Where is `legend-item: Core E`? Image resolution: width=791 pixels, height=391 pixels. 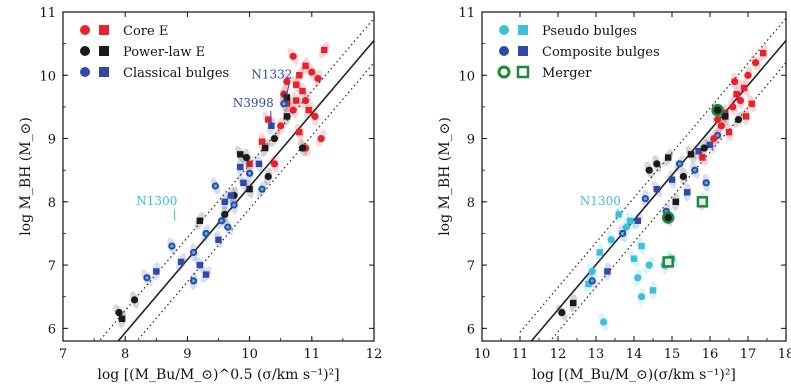 legend-item: Core E is located at coordinates (124, 31).